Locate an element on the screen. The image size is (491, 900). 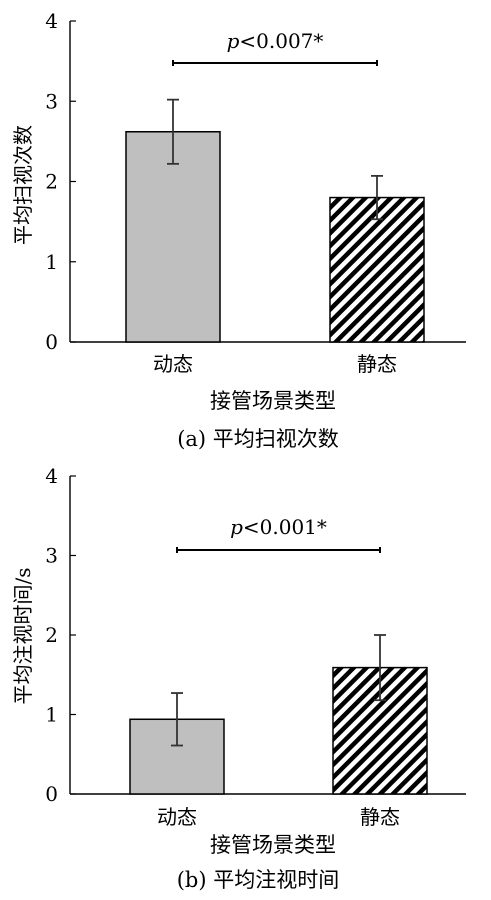
y-axis-label: 平均注视时间/s is located at coordinates (23, 635).